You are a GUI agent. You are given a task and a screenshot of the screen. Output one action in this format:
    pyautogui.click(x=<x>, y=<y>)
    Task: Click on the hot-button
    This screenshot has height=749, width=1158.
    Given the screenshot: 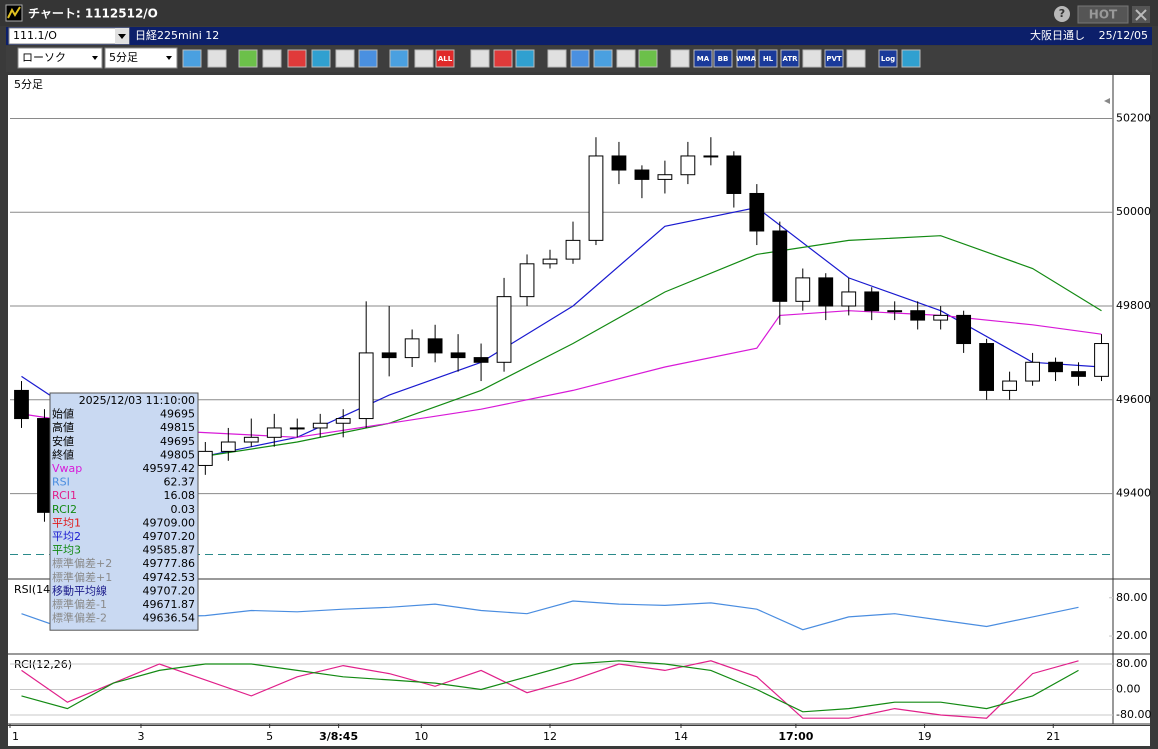 What is the action you would take?
    pyautogui.click(x=1103, y=14)
    